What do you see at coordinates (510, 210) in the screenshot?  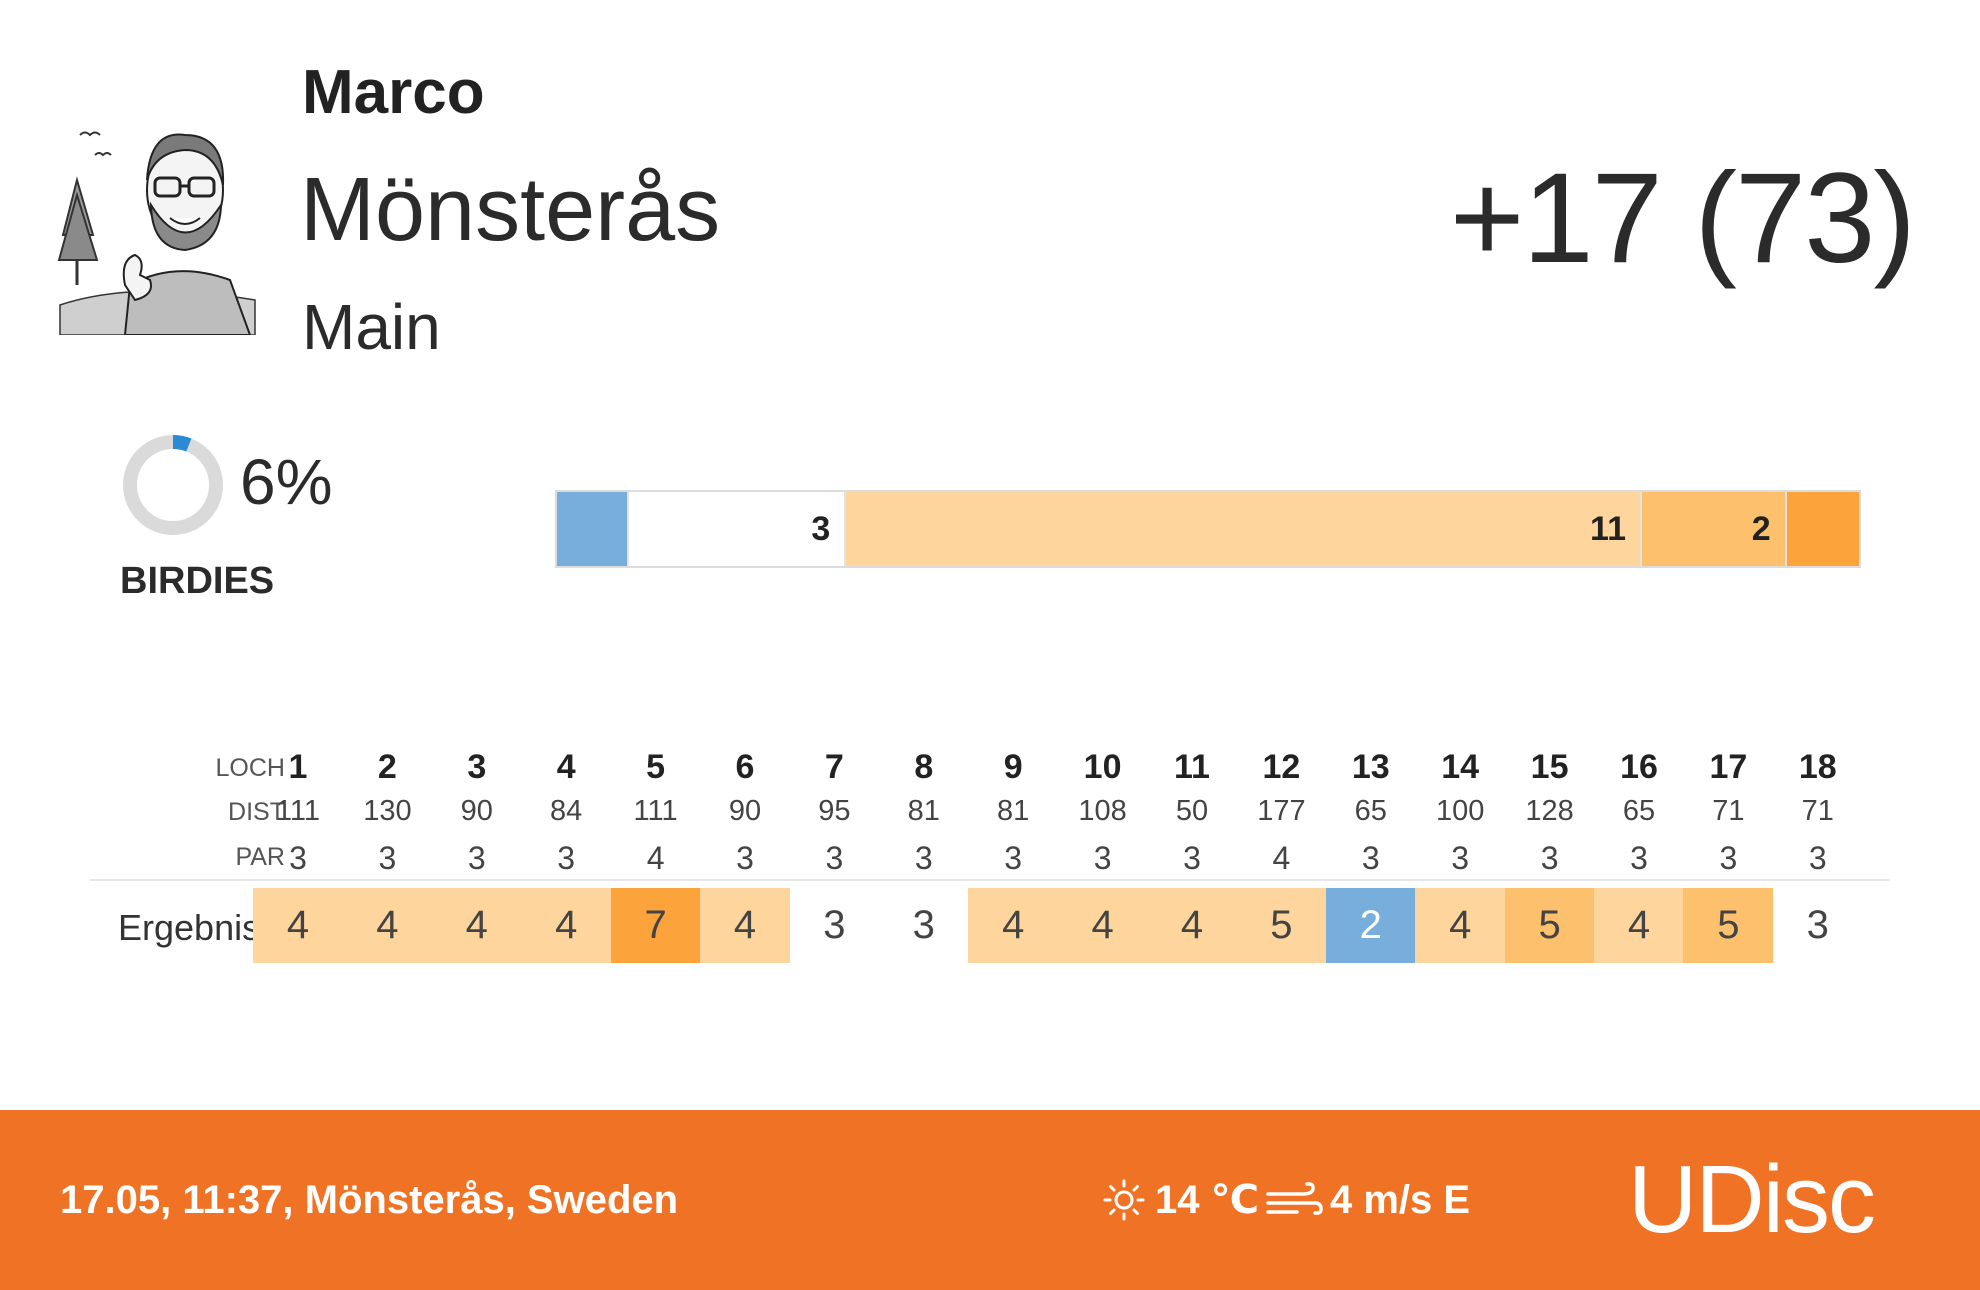 I see `course-name: Mönsterås` at bounding box center [510, 210].